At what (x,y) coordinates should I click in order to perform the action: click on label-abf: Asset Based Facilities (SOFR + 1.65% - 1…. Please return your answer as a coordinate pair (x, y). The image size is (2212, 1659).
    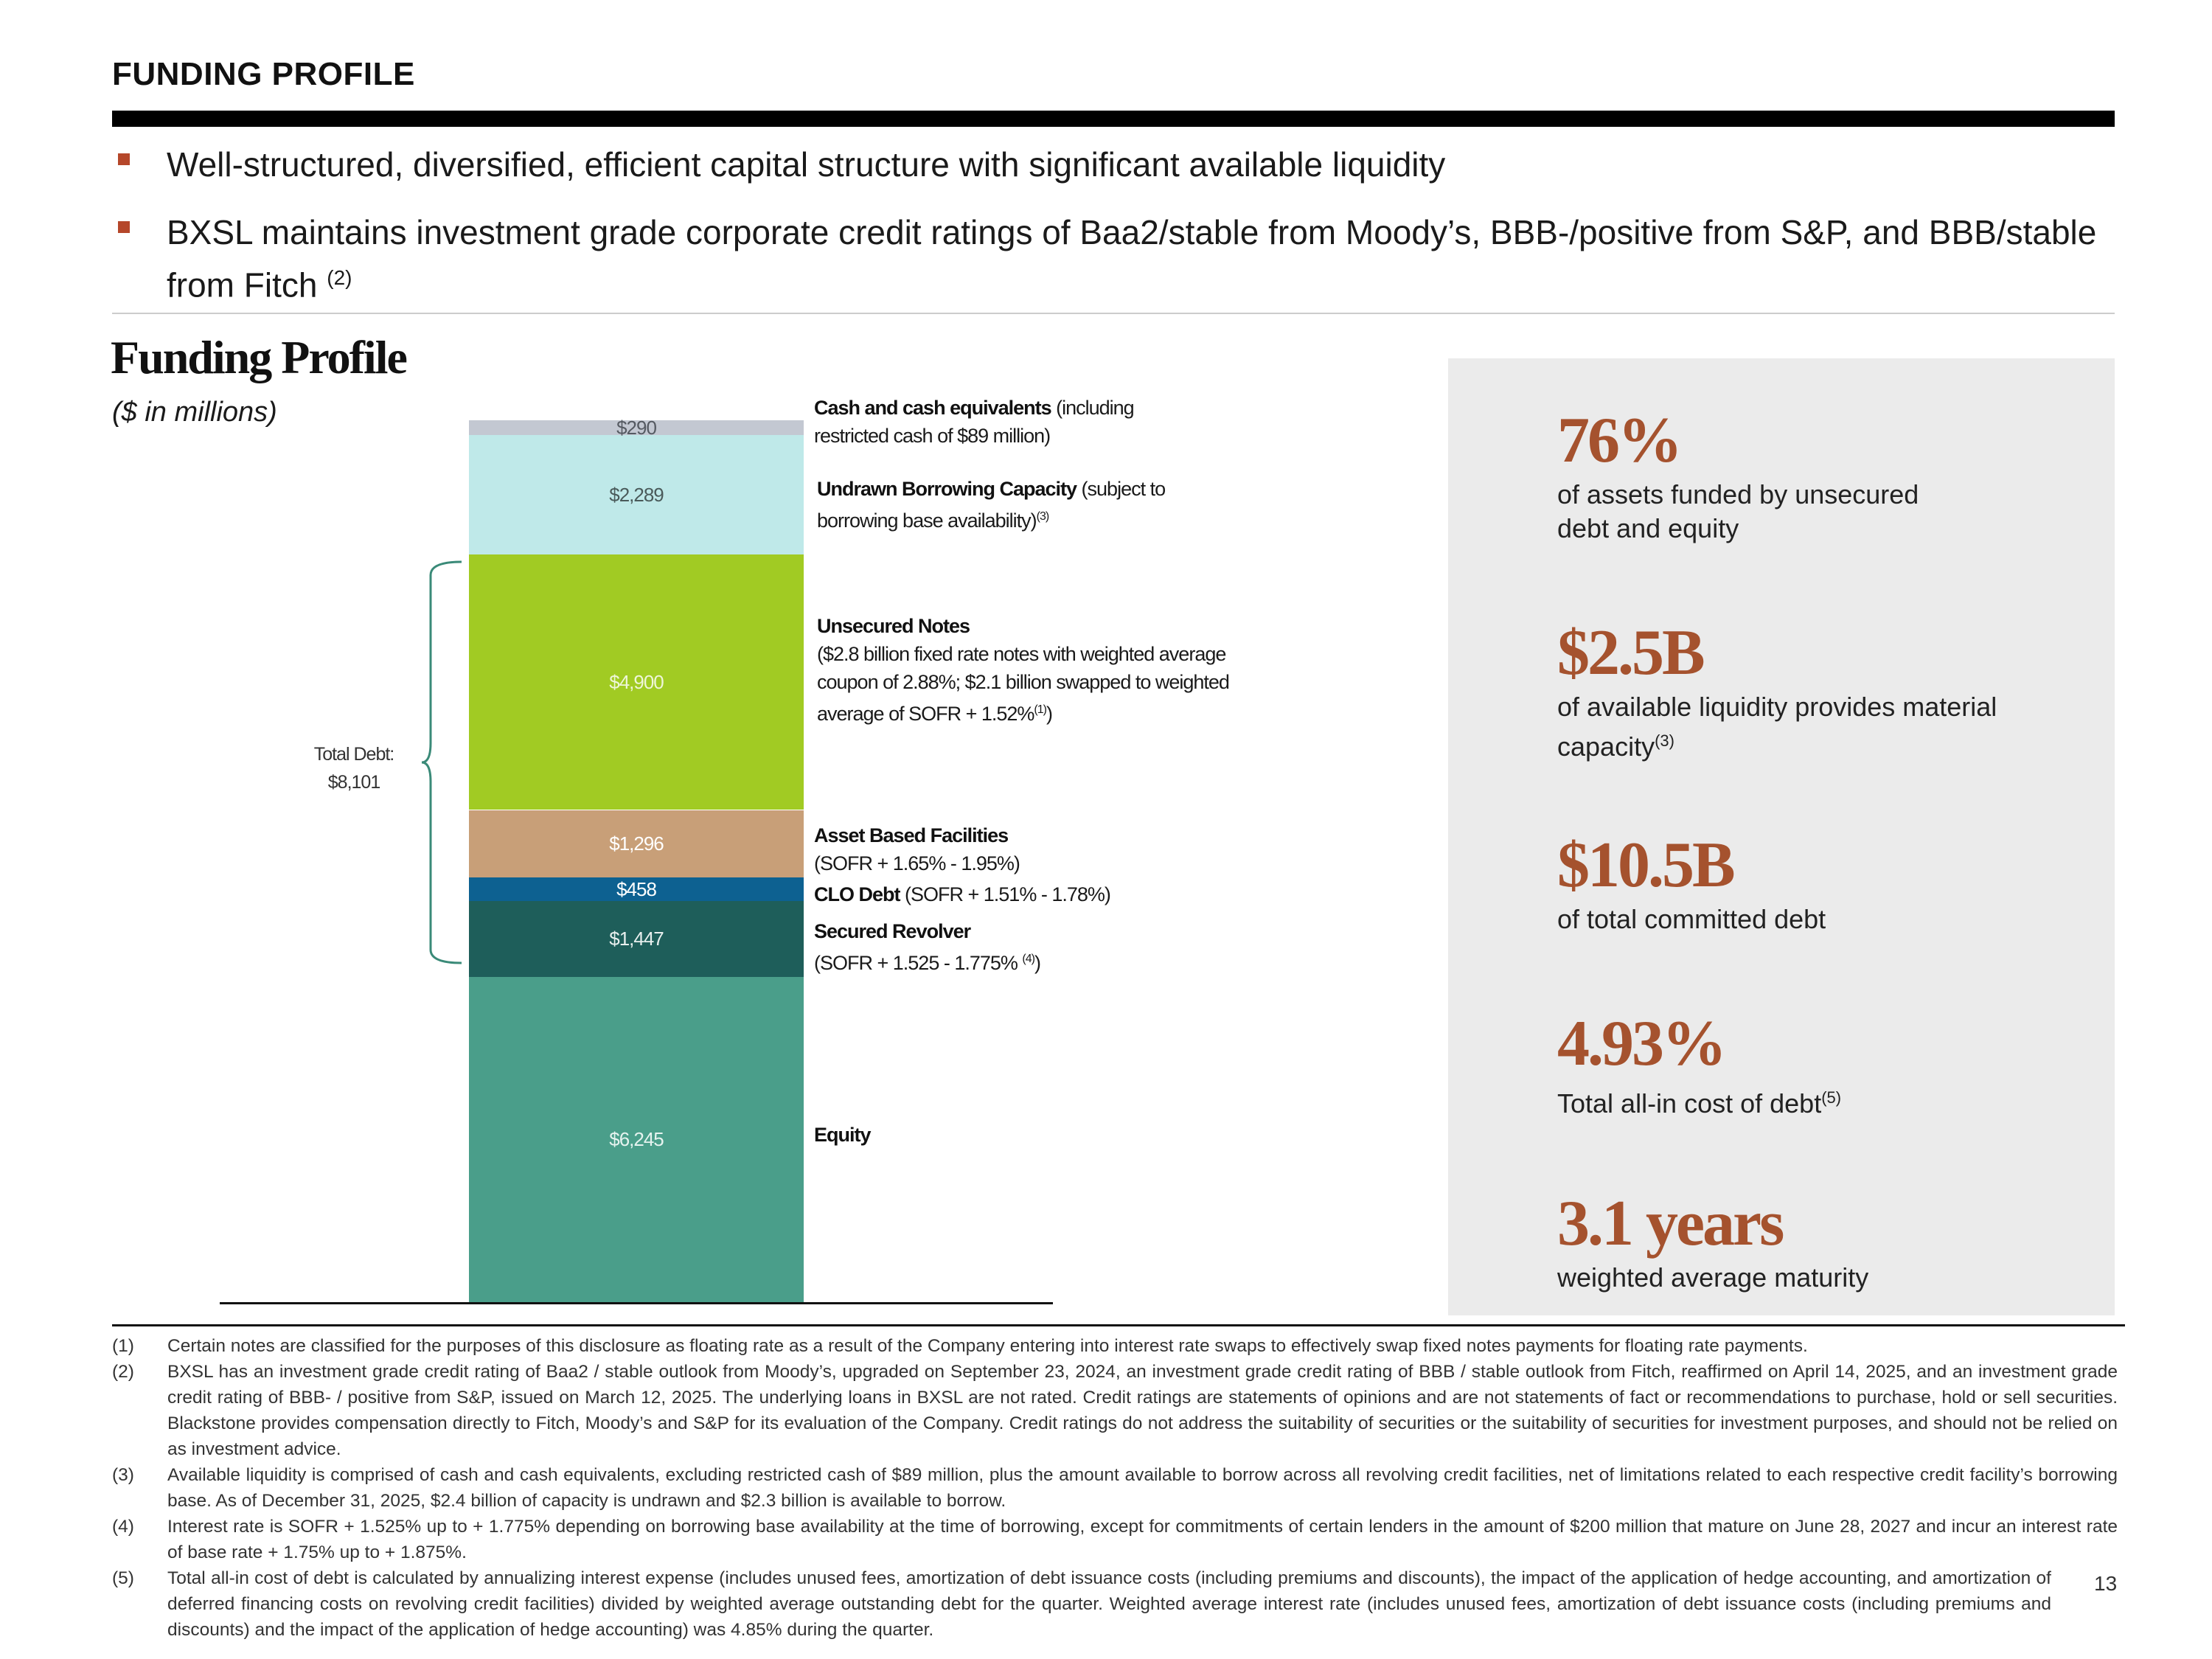
    Looking at the image, I should click on (987, 849).